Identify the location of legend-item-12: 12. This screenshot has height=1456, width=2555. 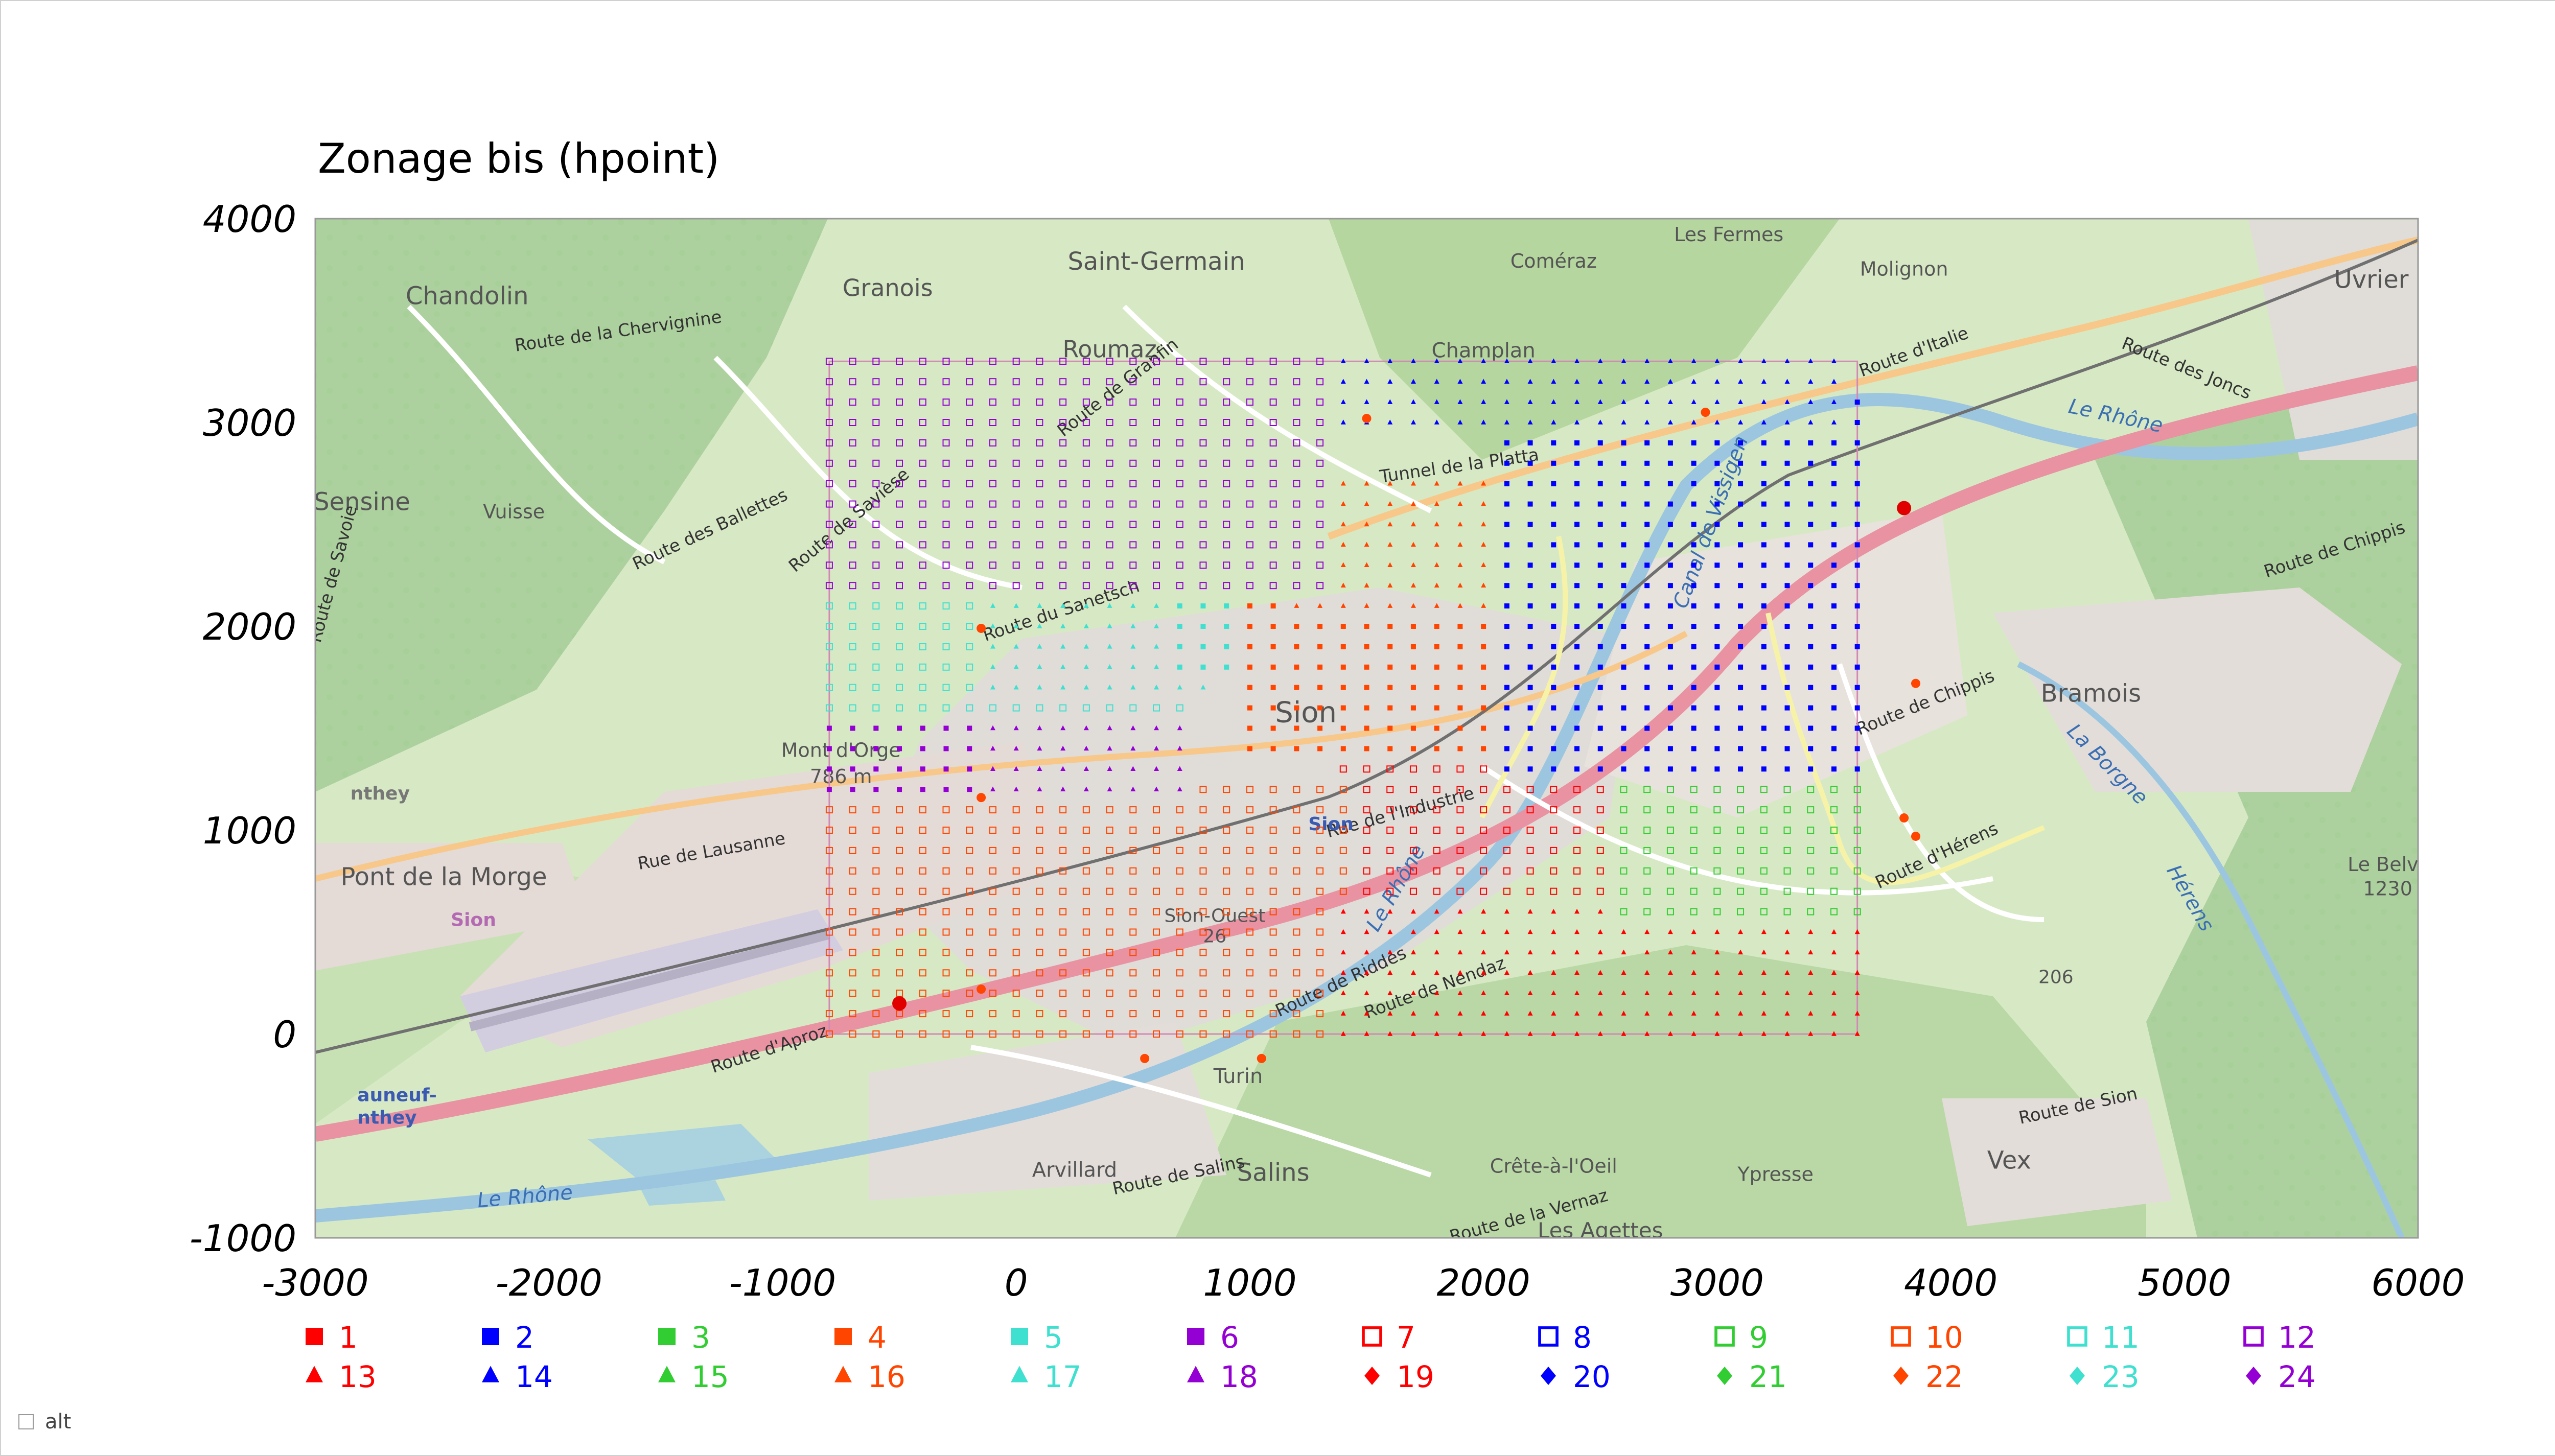
(2279, 1337).